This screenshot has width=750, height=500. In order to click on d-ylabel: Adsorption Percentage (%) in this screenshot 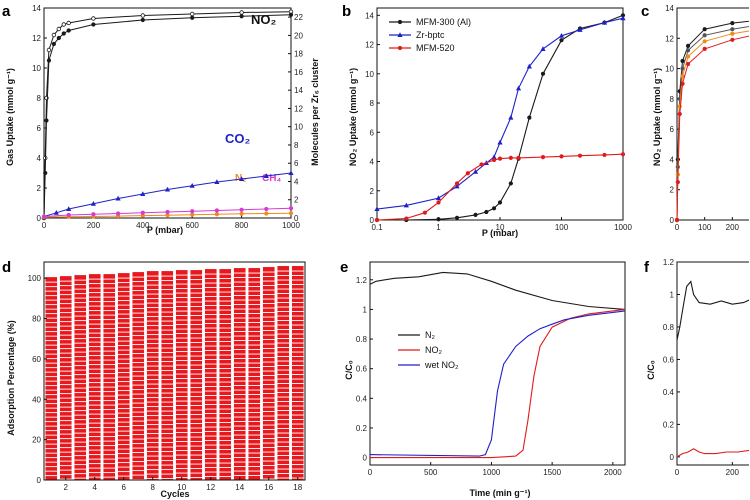, I will do `click(11, 378)`.